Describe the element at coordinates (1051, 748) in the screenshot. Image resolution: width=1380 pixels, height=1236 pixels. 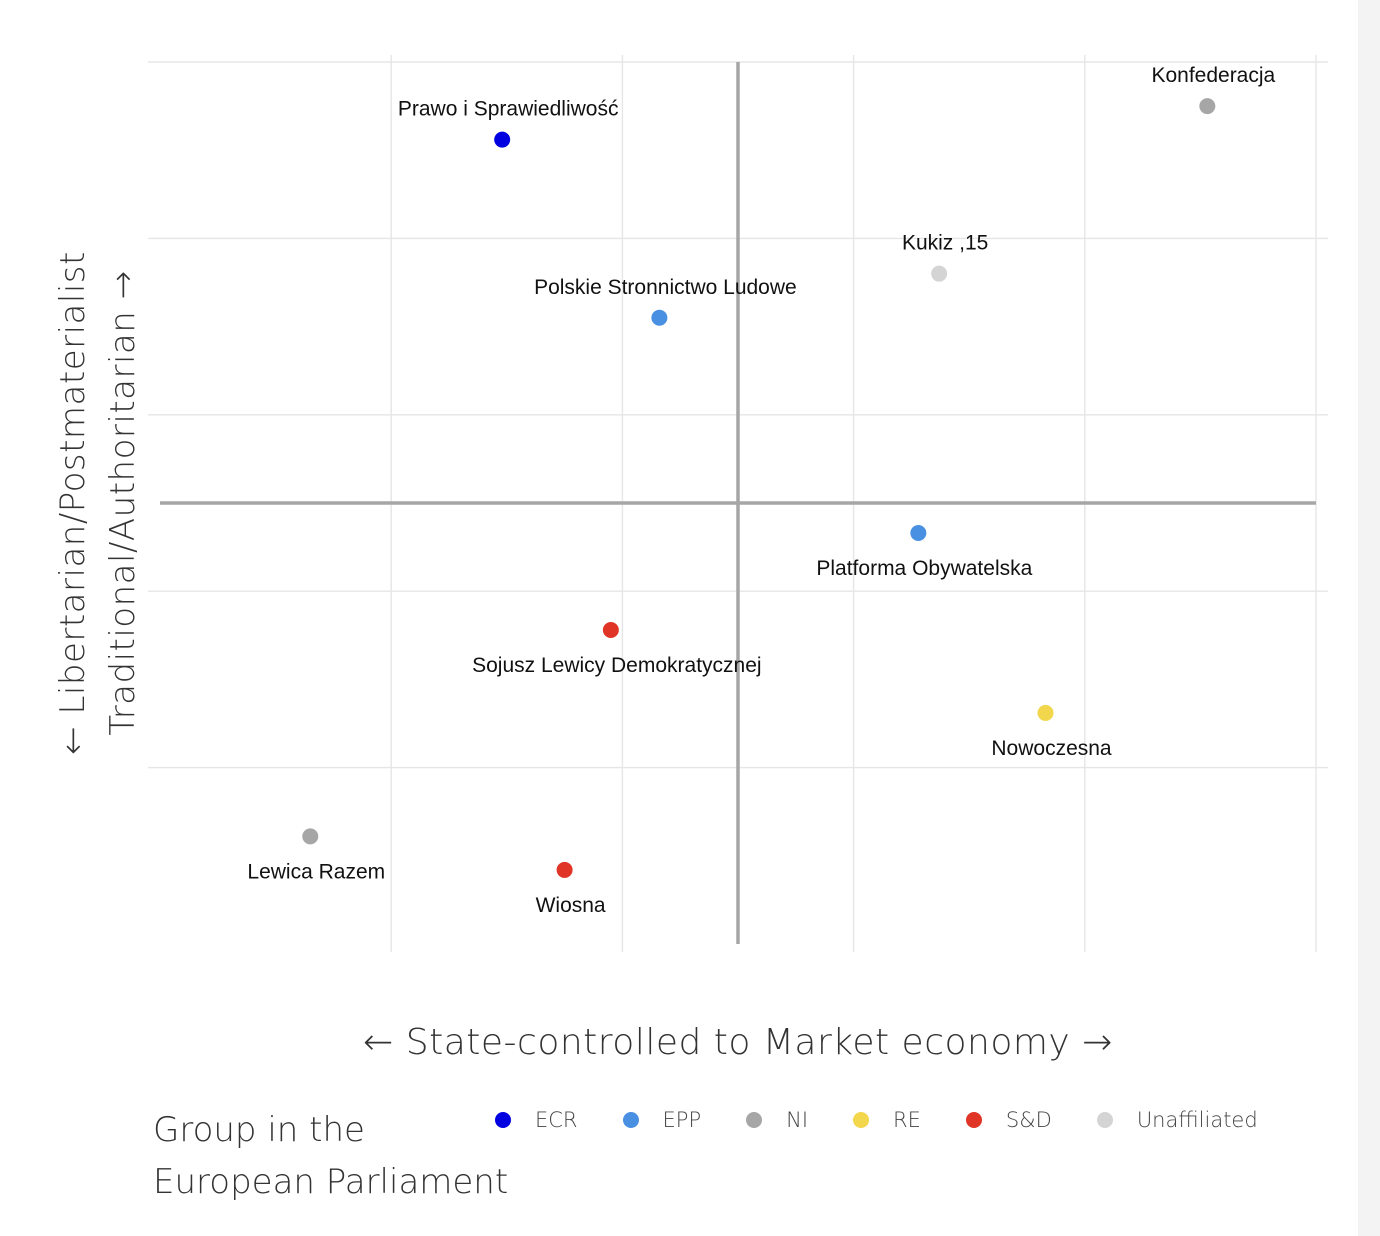
I see `point-label-6: Nowoczesna` at that location.